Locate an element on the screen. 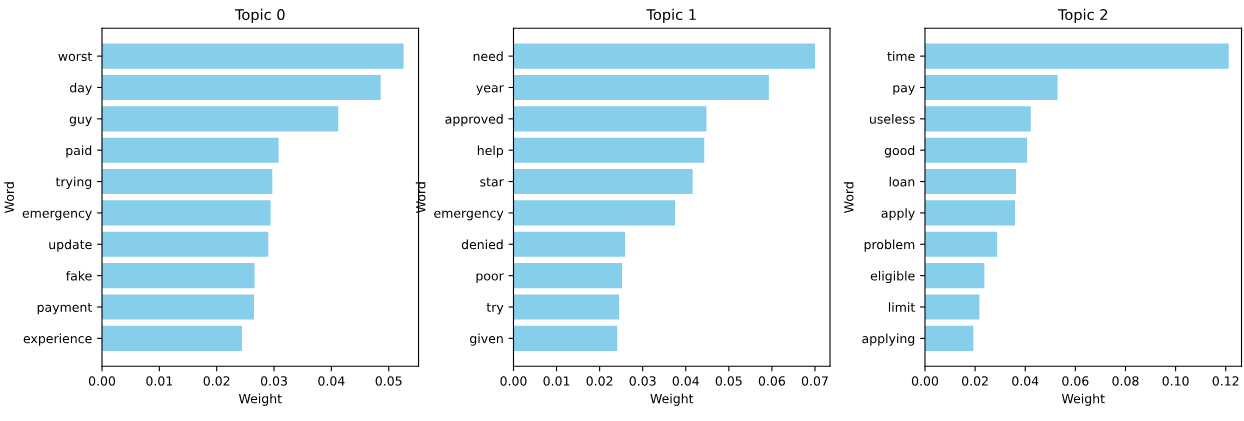 The image size is (1244, 421). y-tick-label: update is located at coordinates (70, 245).